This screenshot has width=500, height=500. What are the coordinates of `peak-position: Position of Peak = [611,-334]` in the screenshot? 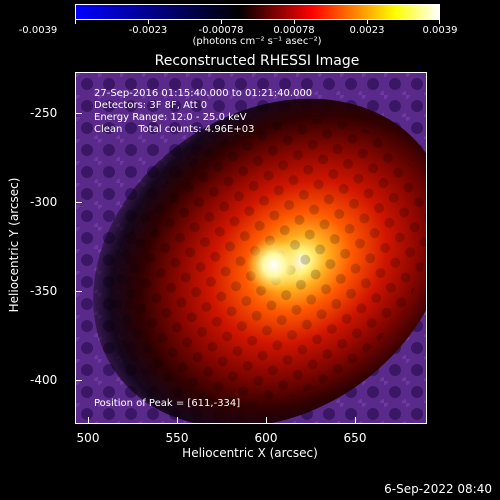 It's located at (167, 403).